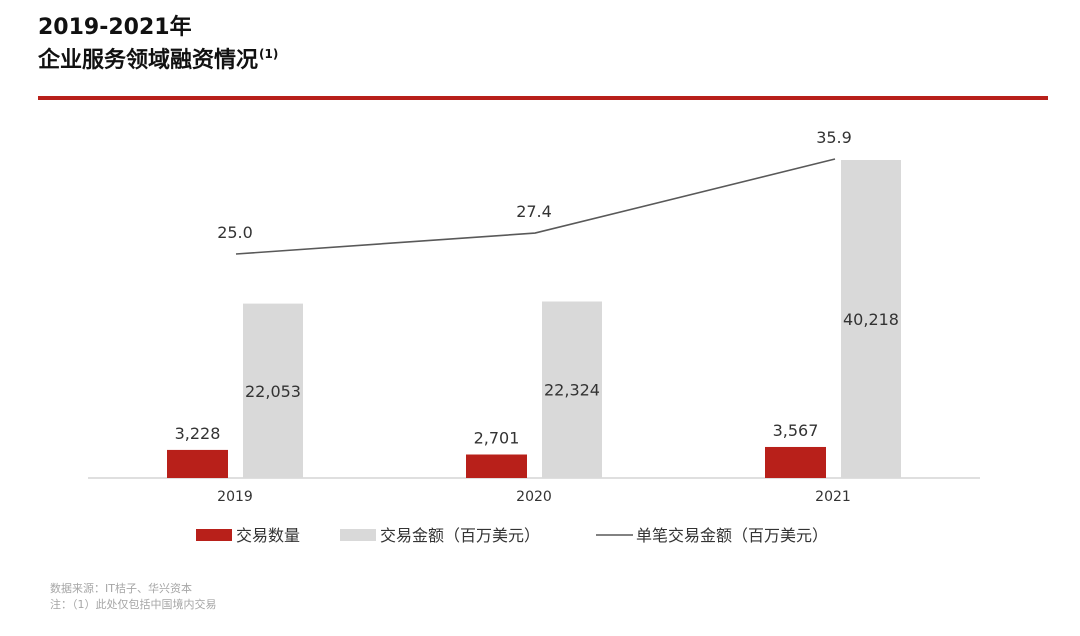 The image size is (1080, 636). I want to click on label-avg-2019: 25.0, so click(235, 232).